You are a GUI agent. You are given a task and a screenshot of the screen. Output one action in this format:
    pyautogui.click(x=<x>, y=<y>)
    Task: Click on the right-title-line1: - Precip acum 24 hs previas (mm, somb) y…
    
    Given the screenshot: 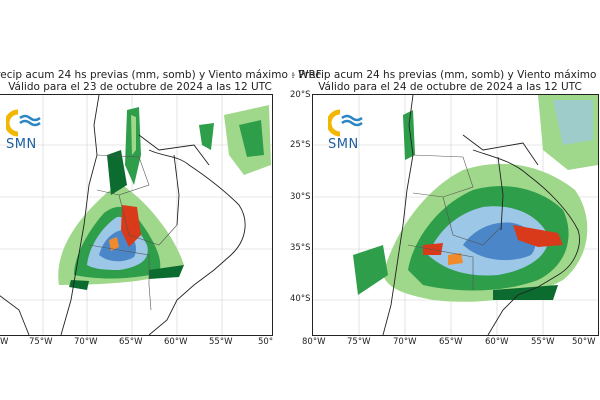 What is the action you would take?
    pyautogui.click(x=445, y=75)
    